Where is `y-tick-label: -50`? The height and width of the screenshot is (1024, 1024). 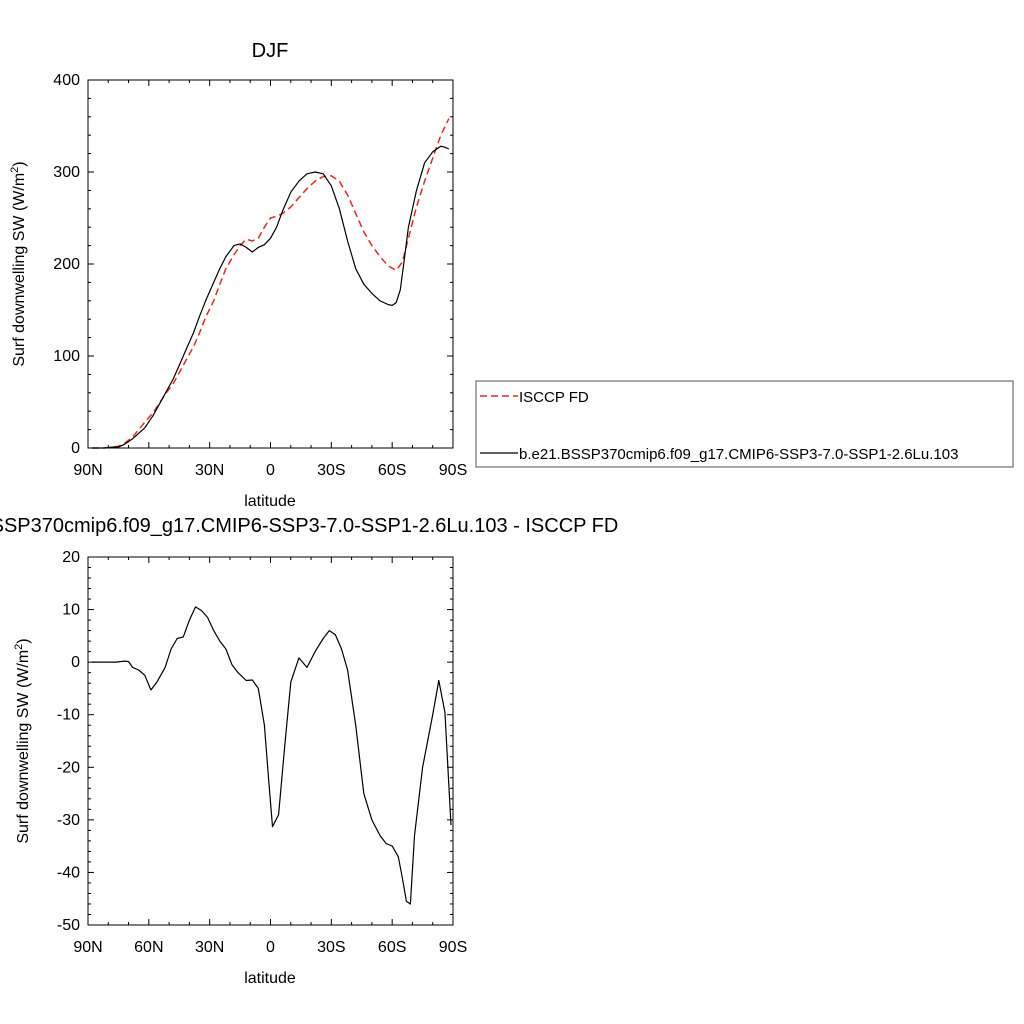
y-tick-label: -50 is located at coordinates (68, 925).